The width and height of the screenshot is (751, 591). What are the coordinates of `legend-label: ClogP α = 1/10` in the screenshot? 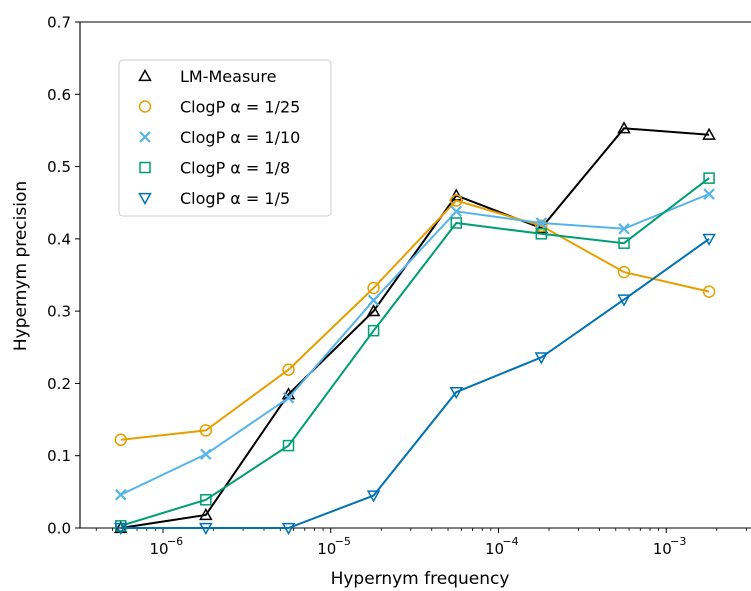 It's located at (240, 137).